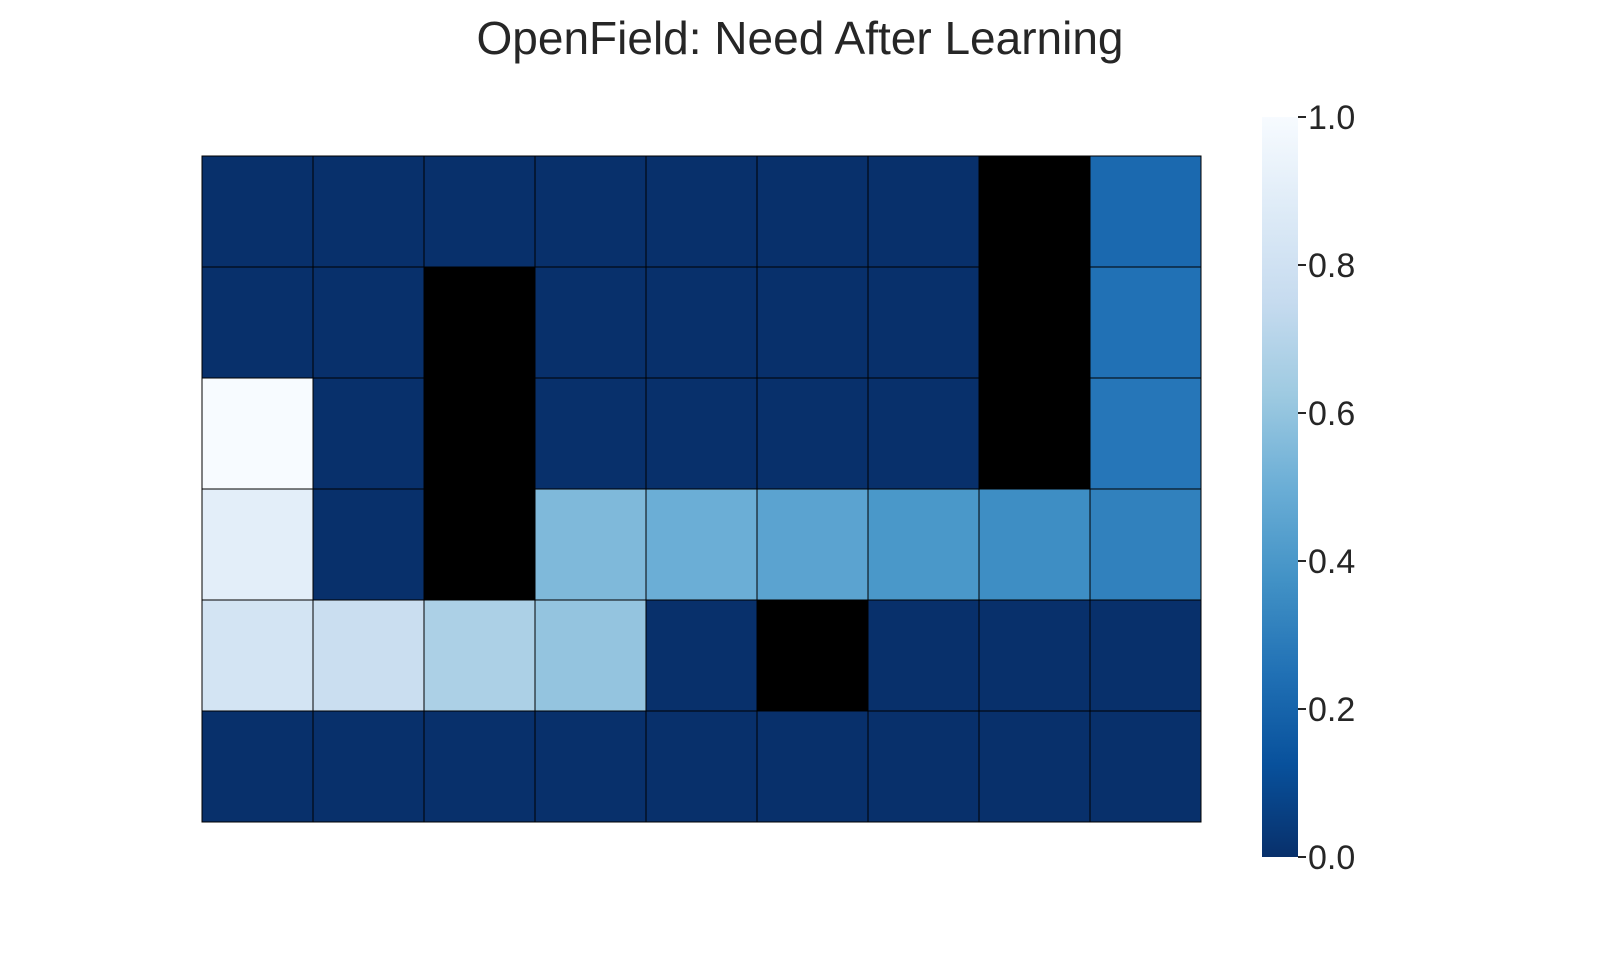 The height and width of the screenshot is (960, 1600). I want to click on colorbar-tick-label: 1.0, so click(1331, 118).